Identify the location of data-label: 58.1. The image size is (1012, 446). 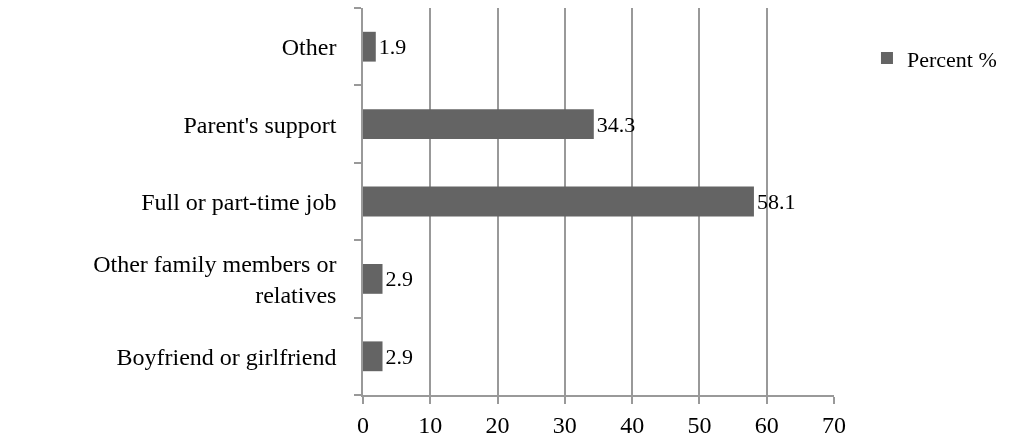
(776, 201).